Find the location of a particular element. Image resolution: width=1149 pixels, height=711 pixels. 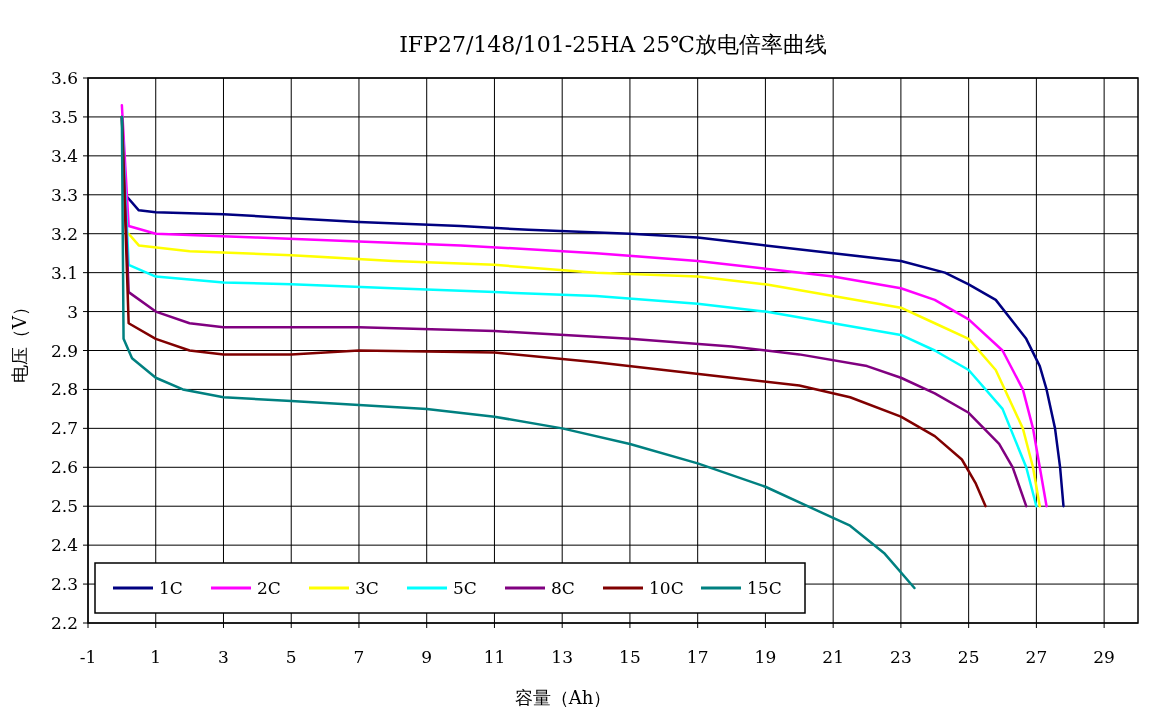

y-tick-label: 2.7 is located at coordinates (64, 428).